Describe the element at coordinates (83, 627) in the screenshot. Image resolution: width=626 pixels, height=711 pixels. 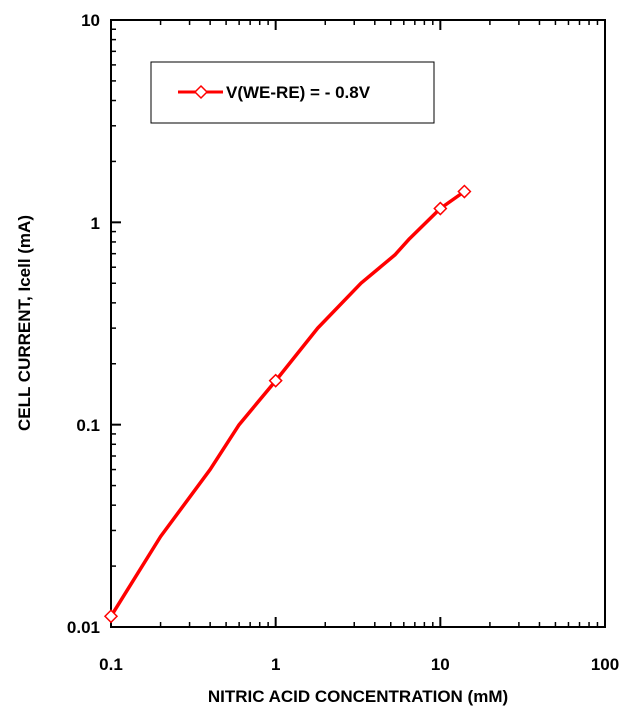
I see `y-tick-label: 0.01` at that location.